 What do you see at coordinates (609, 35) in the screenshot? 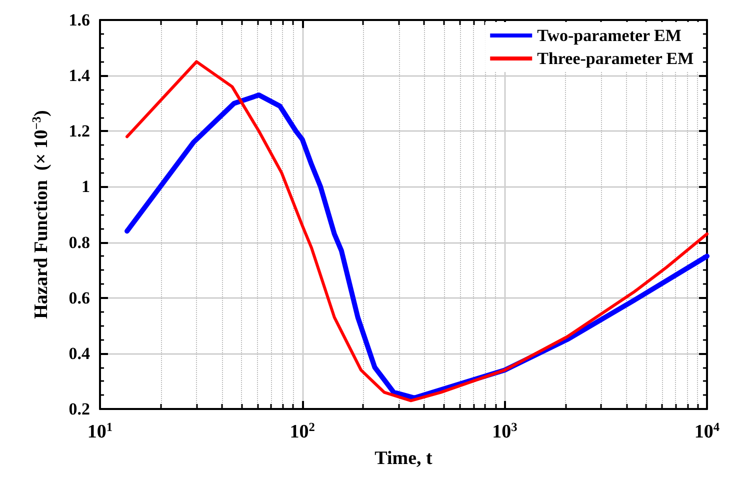
I see `legend-label: Two-parameter EM` at bounding box center [609, 35].